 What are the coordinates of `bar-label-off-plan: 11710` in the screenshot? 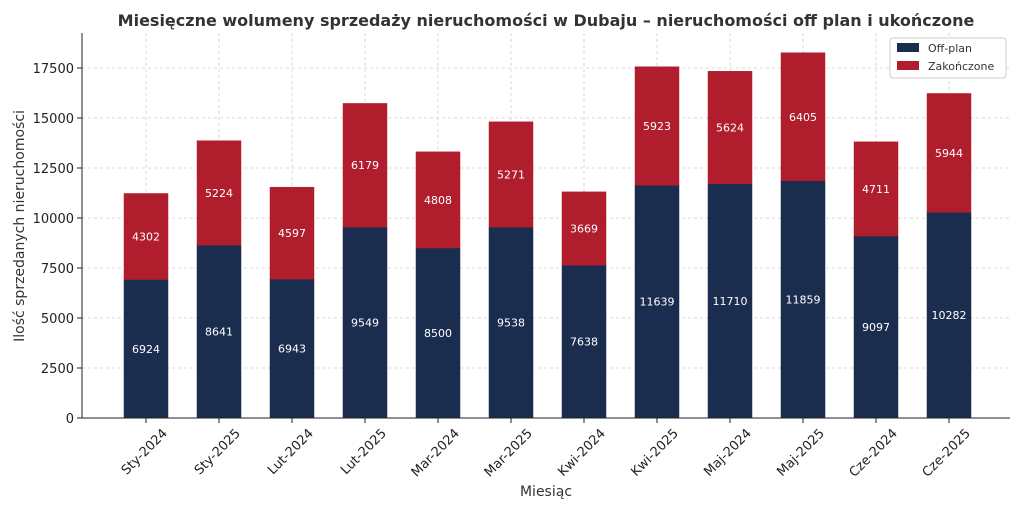 It's located at (730, 301).